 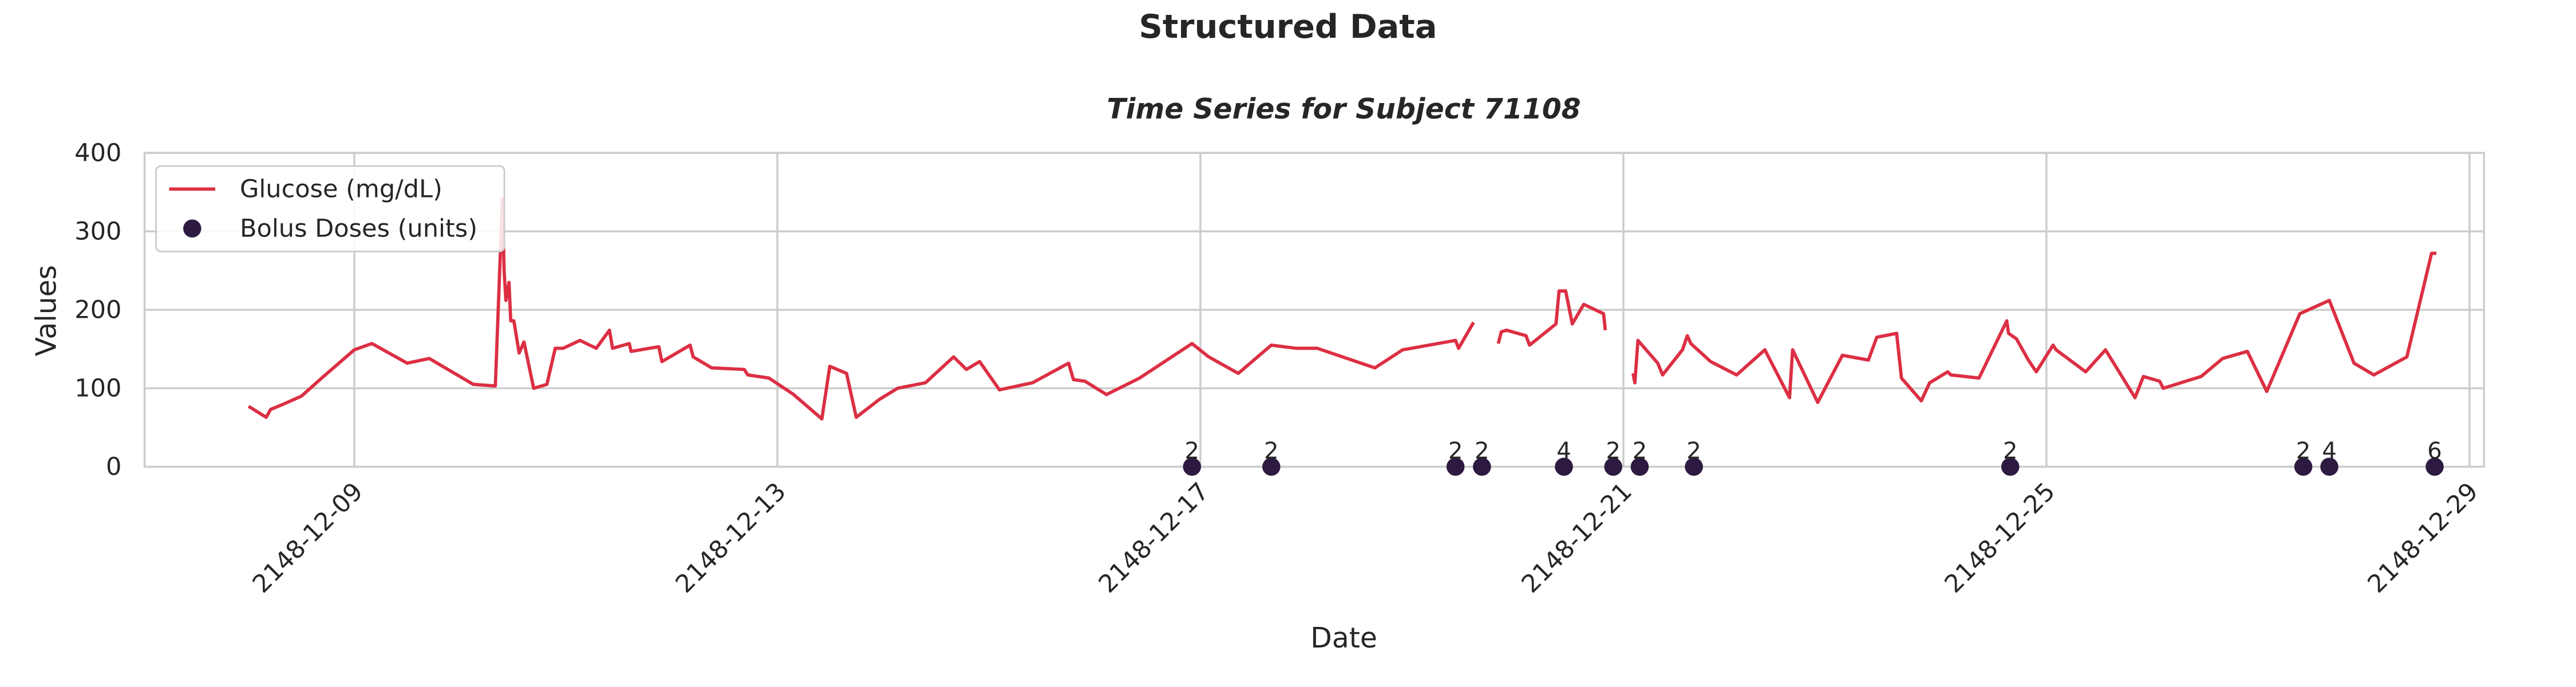 What do you see at coordinates (1343, 638) in the screenshot?
I see `x-axis-label: Date` at bounding box center [1343, 638].